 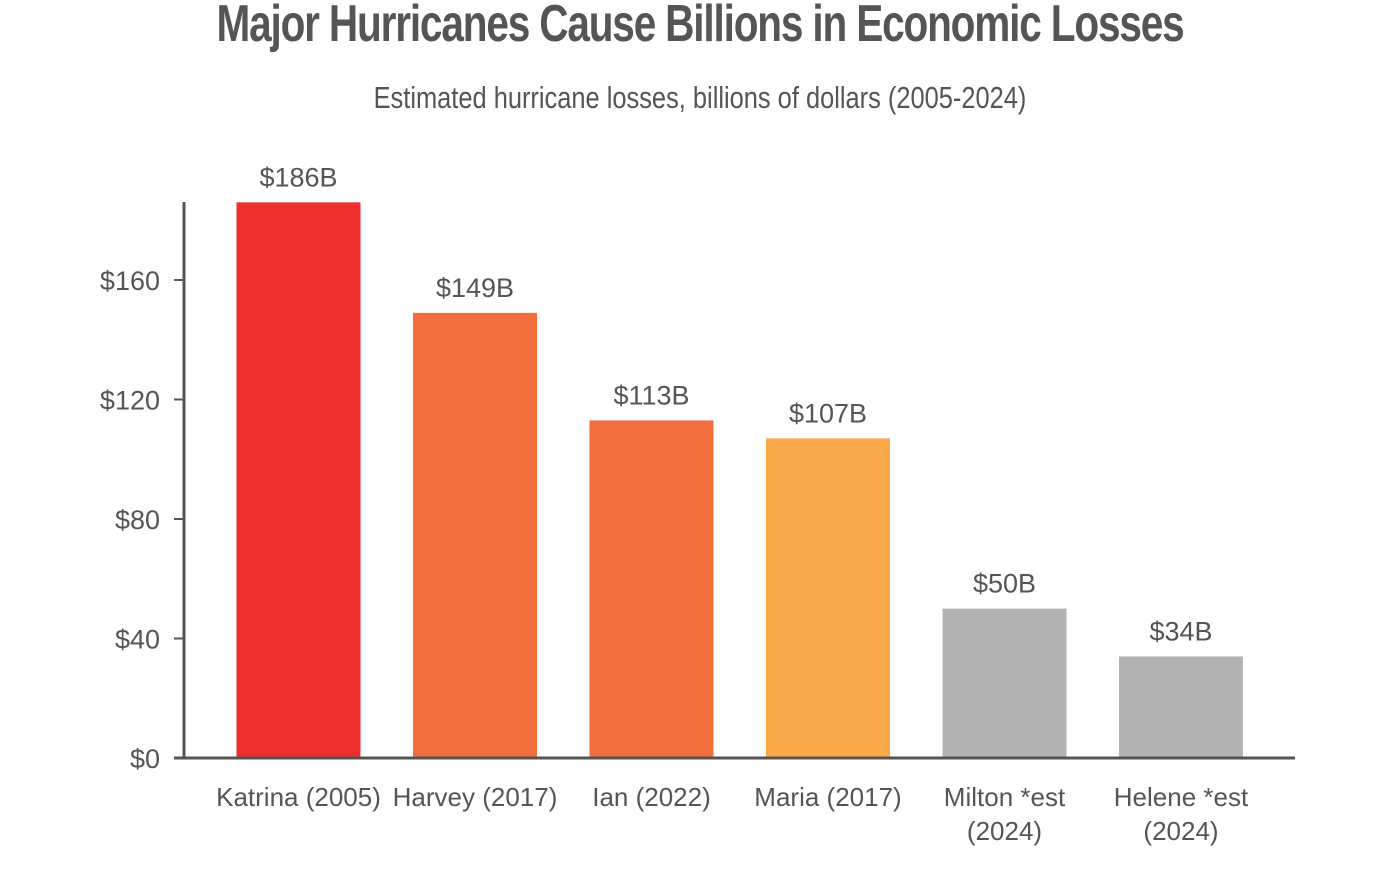 What do you see at coordinates (130, 401) in the screenshot?
I see `y-tick-label: $120` at bounding box center [130, 401].